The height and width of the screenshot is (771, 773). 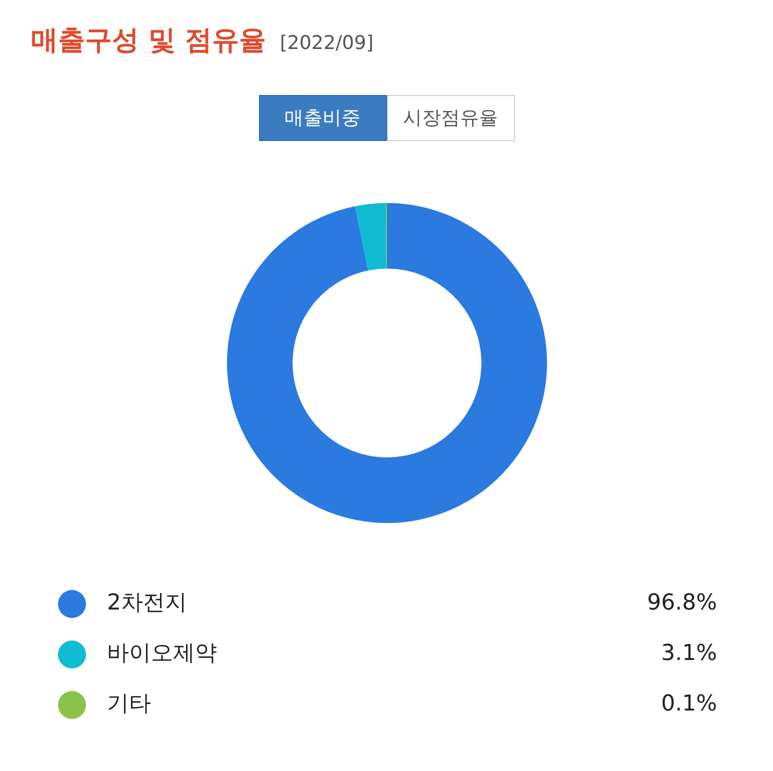 What do you see at coordinates (689, 653) in the screenshot?
I see `data-label: 3.1%` at bounding box center [689, 653].